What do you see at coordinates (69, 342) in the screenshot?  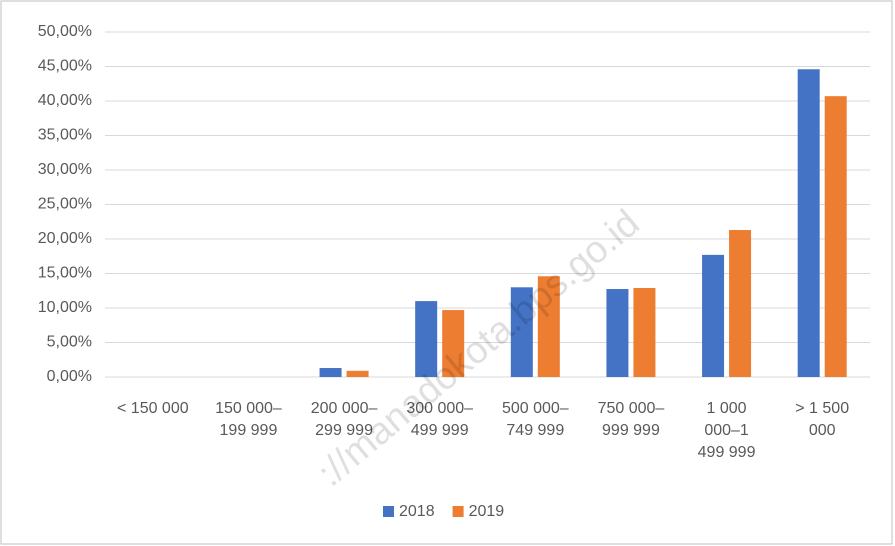 I see `y-tick-label: 5,00%` at bounding box center [69, 342].